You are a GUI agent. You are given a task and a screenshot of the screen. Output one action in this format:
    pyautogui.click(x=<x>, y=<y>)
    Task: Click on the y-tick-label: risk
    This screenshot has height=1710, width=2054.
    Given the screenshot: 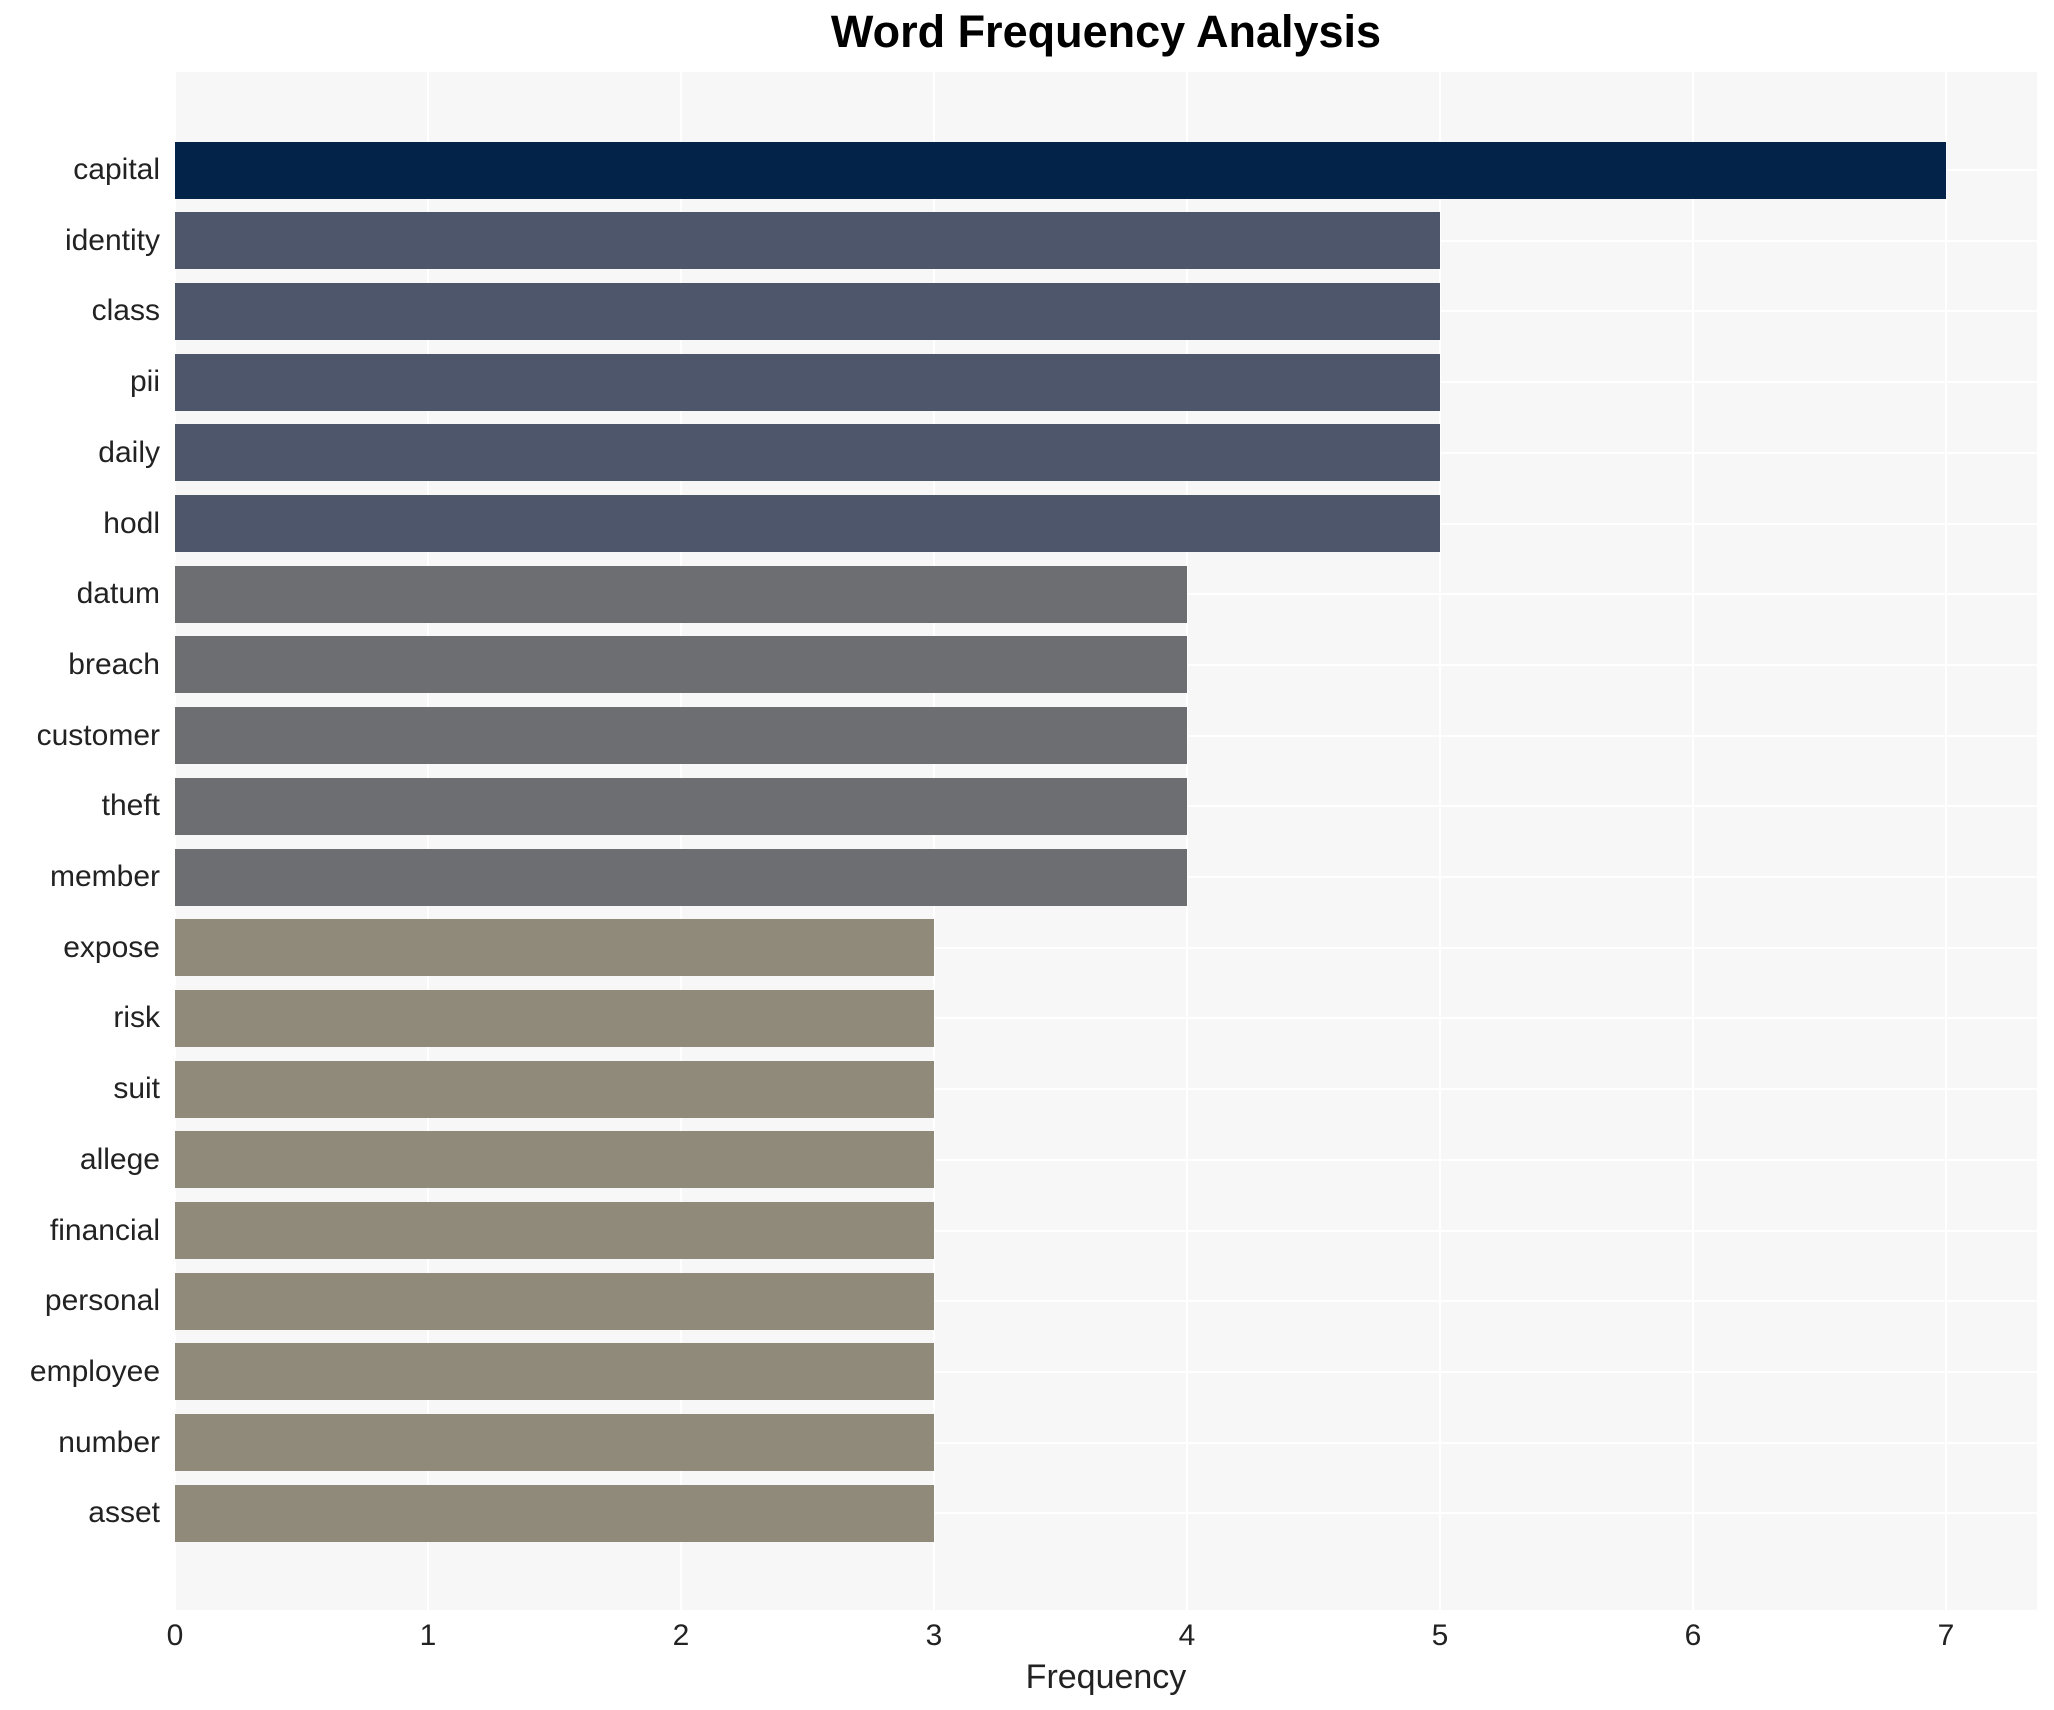 What is the action you would take?
    pyautogui.click(x=136, y=1018)
    